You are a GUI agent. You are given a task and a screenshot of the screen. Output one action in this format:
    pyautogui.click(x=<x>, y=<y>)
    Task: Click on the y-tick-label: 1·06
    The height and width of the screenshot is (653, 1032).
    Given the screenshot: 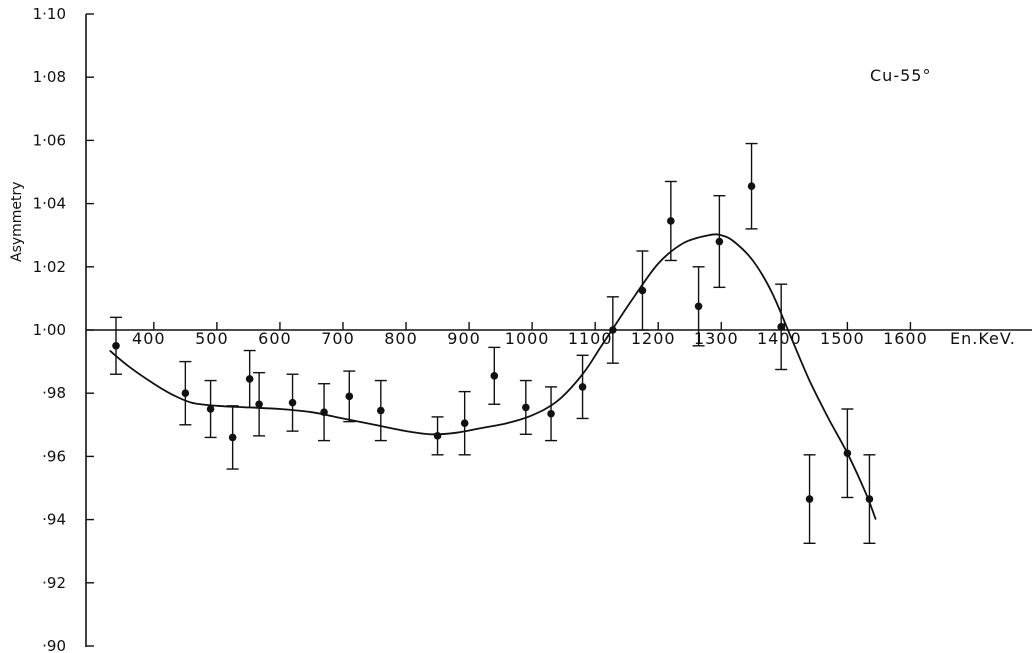 What is the action you would take?
    pyautogui.click(x=49, y=140)
    